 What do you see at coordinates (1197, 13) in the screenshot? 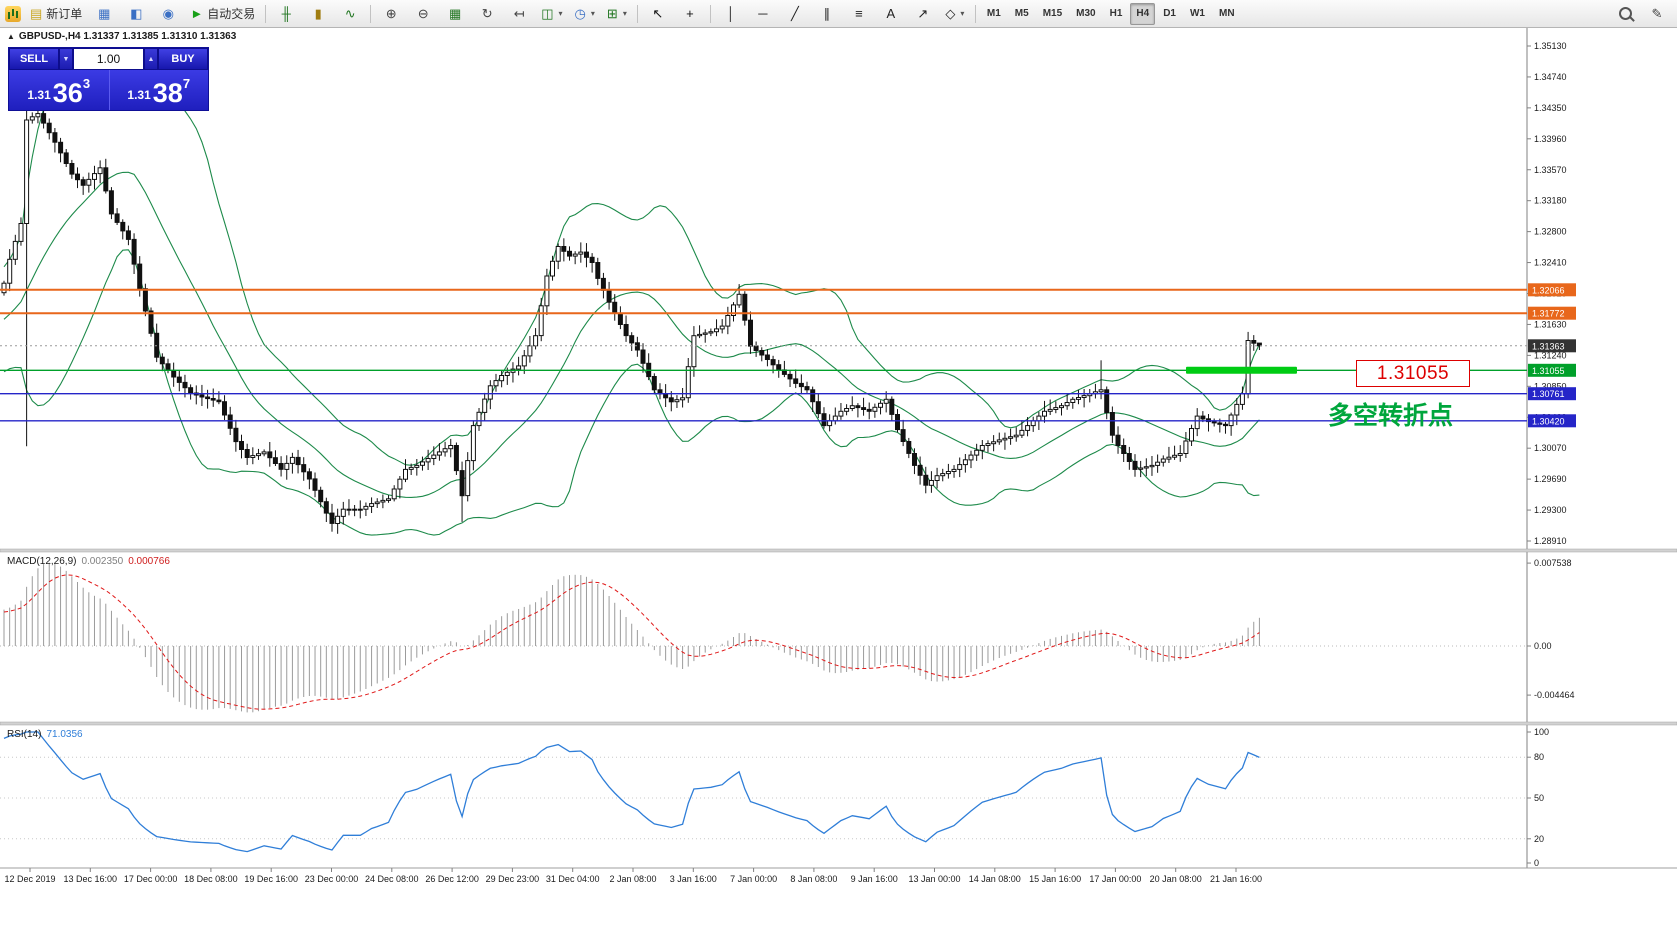
I see `timeframe-button-w1: W1` at bounding box center [1197, 13].